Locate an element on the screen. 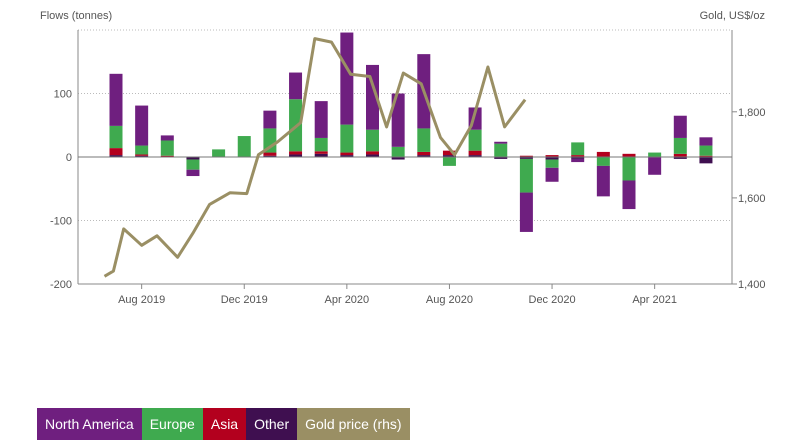 This screenshot has width=809, height=447. x-tick-label: Aug 2019 is located at coordinates (141, 300).